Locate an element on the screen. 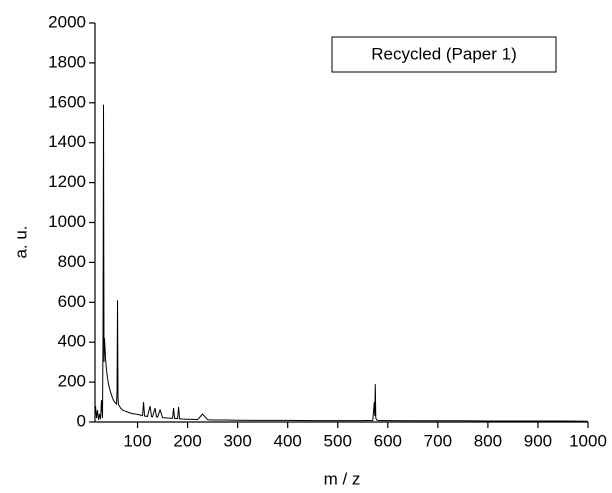 The image size is (612, 493). x-tick-label: 400 is located at coordinates (288, 440).